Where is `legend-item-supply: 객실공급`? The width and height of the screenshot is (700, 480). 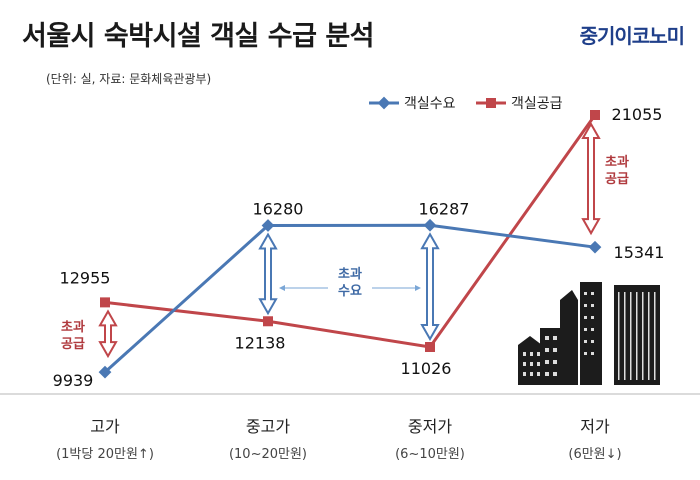 legend-item-supply: 객실공급 is located at coordinates (519, 104).